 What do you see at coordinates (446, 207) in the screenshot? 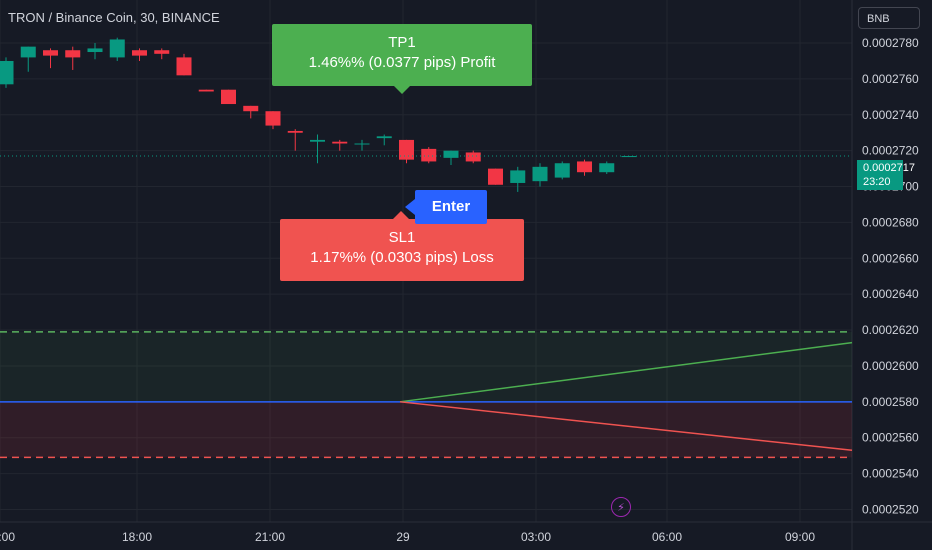
I see `enter-label: Enter` at bounding box center [446, 207].